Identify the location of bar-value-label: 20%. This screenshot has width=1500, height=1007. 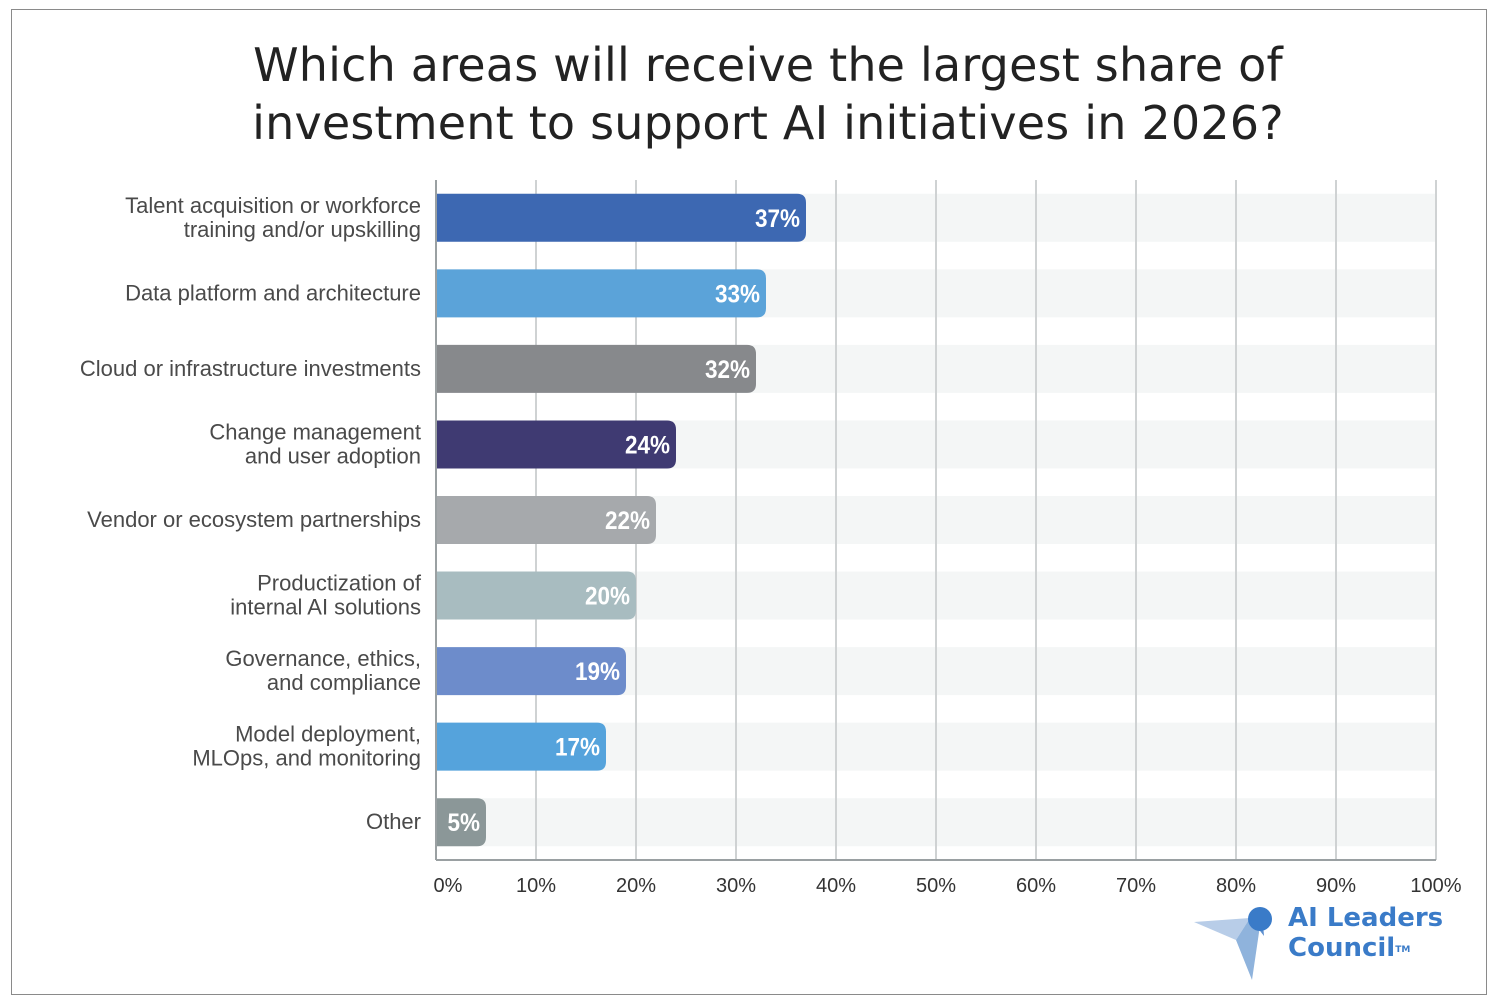
(607, 596).